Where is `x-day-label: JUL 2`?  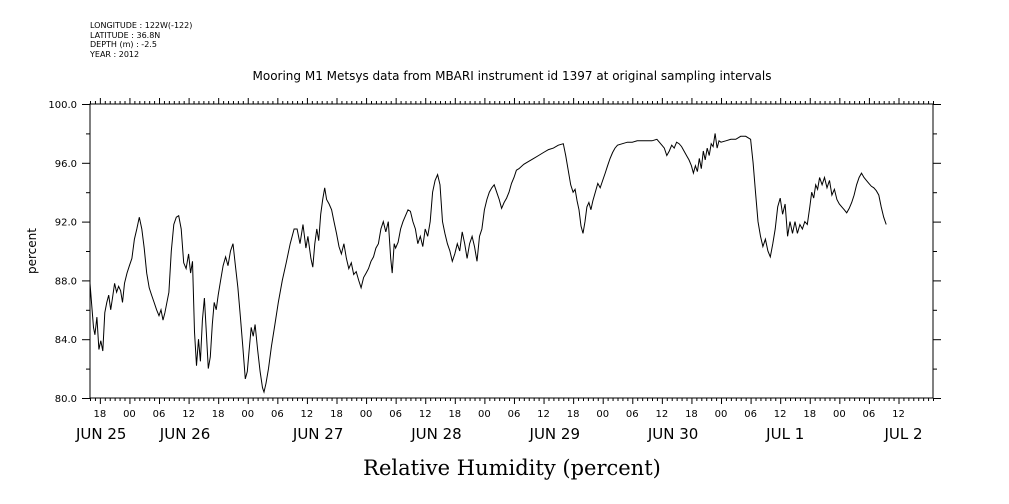
x-day-label: JUL 2 is located at coordinates (902, 434).